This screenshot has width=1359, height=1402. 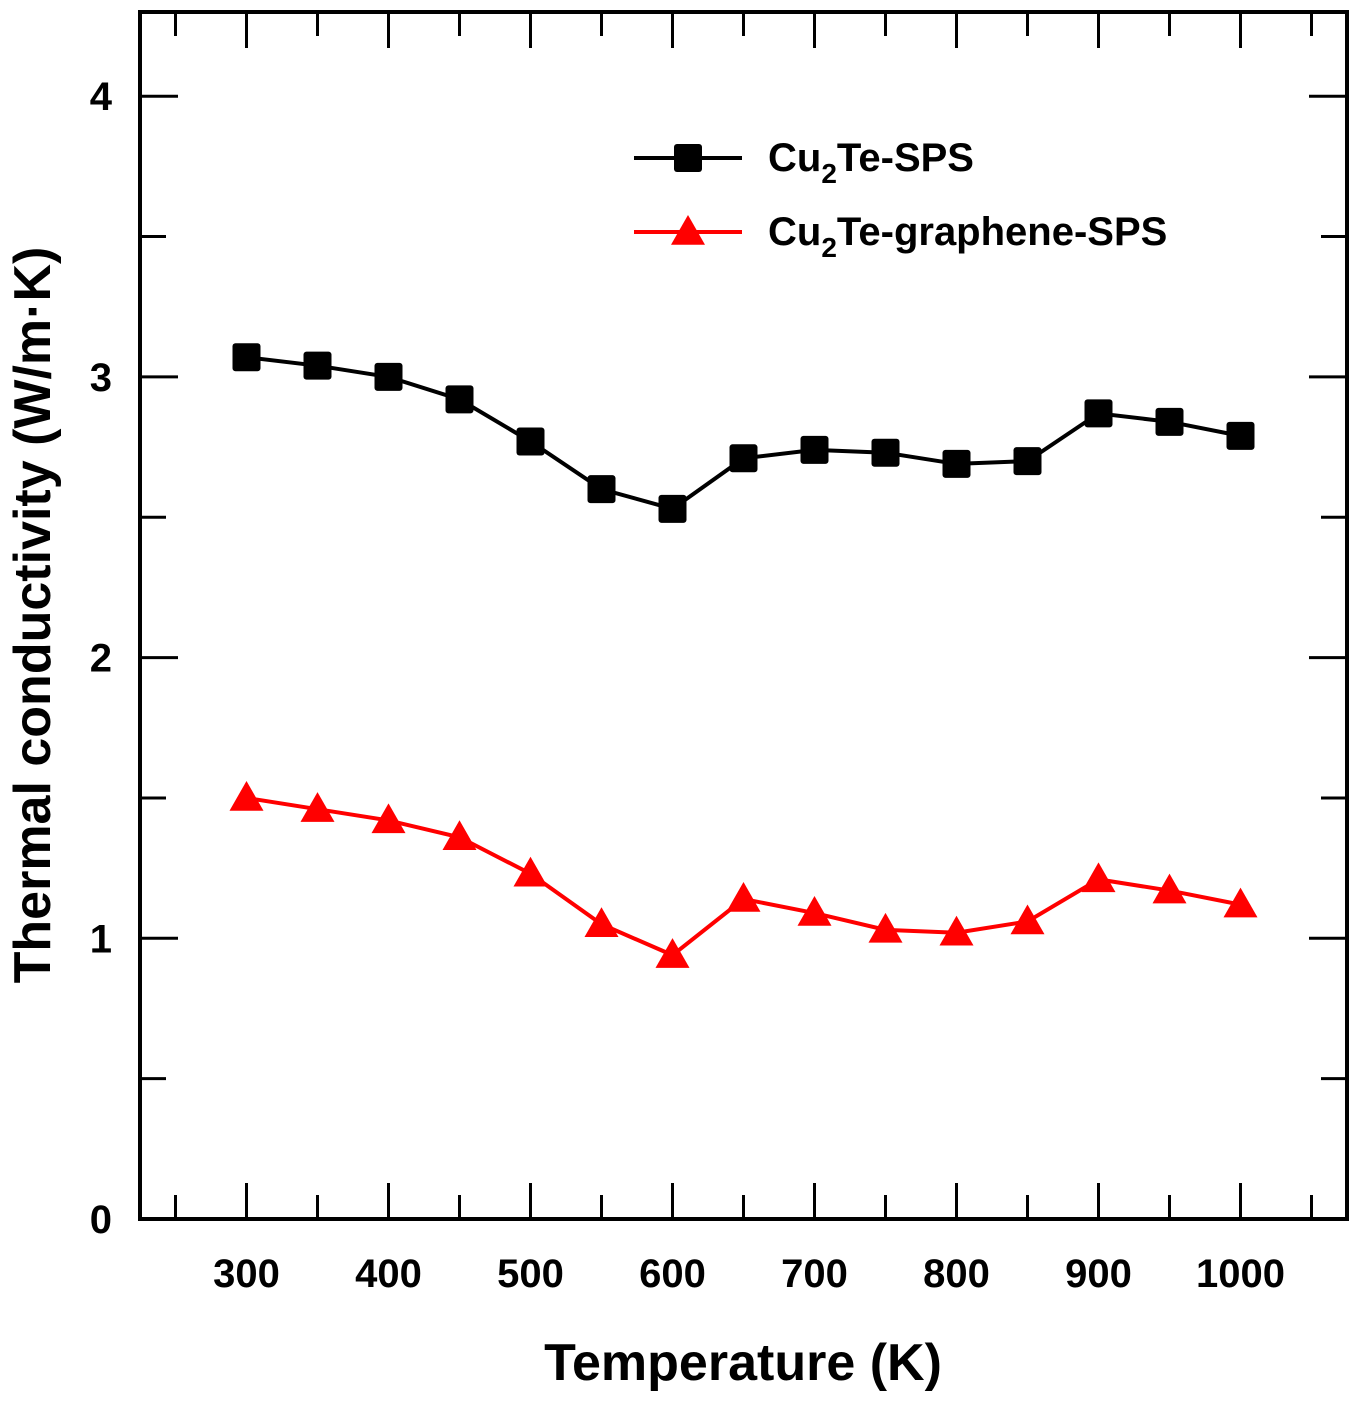 What do you see at coordinates (871, 162) in the screenshot?
I see `legend-label: Cu2Te-SPS` at bounding box center [871, 162].